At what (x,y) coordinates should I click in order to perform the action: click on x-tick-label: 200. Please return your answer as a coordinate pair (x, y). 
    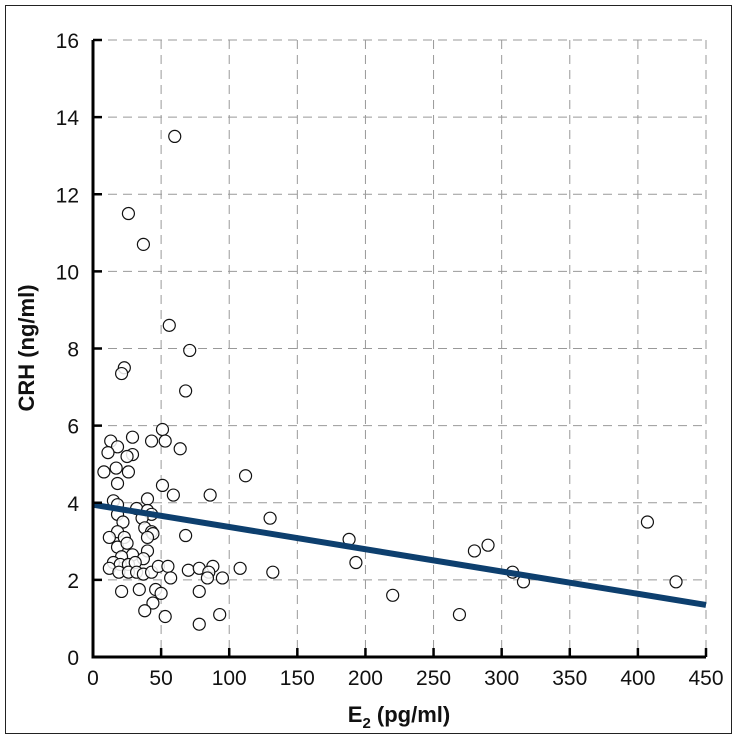
    Looking at the image, I should click on (365, 678).